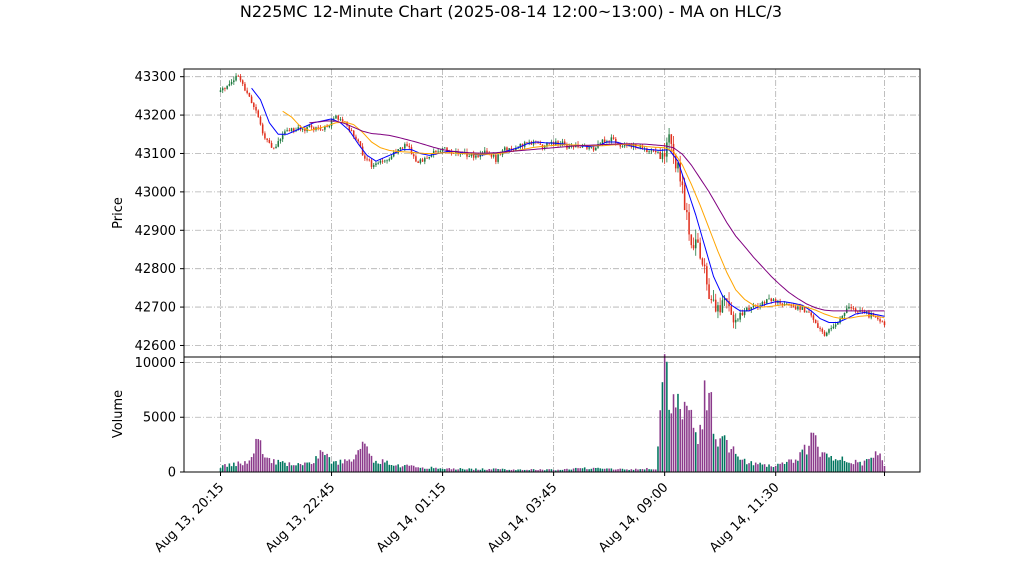 This screenshot has width=1022, height=575. I want to click on price-y-axis: 42600 42700 42800 42900 43000 43100 43200 43300, so click(159, 212).